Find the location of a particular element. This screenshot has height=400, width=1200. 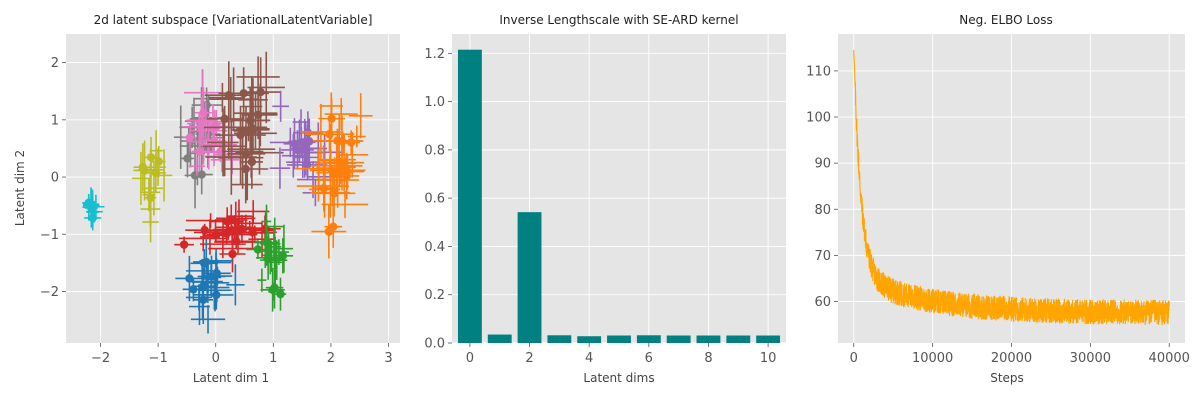

latent-xlabel: Latent dim 1 is located at coordinates (231, 378).